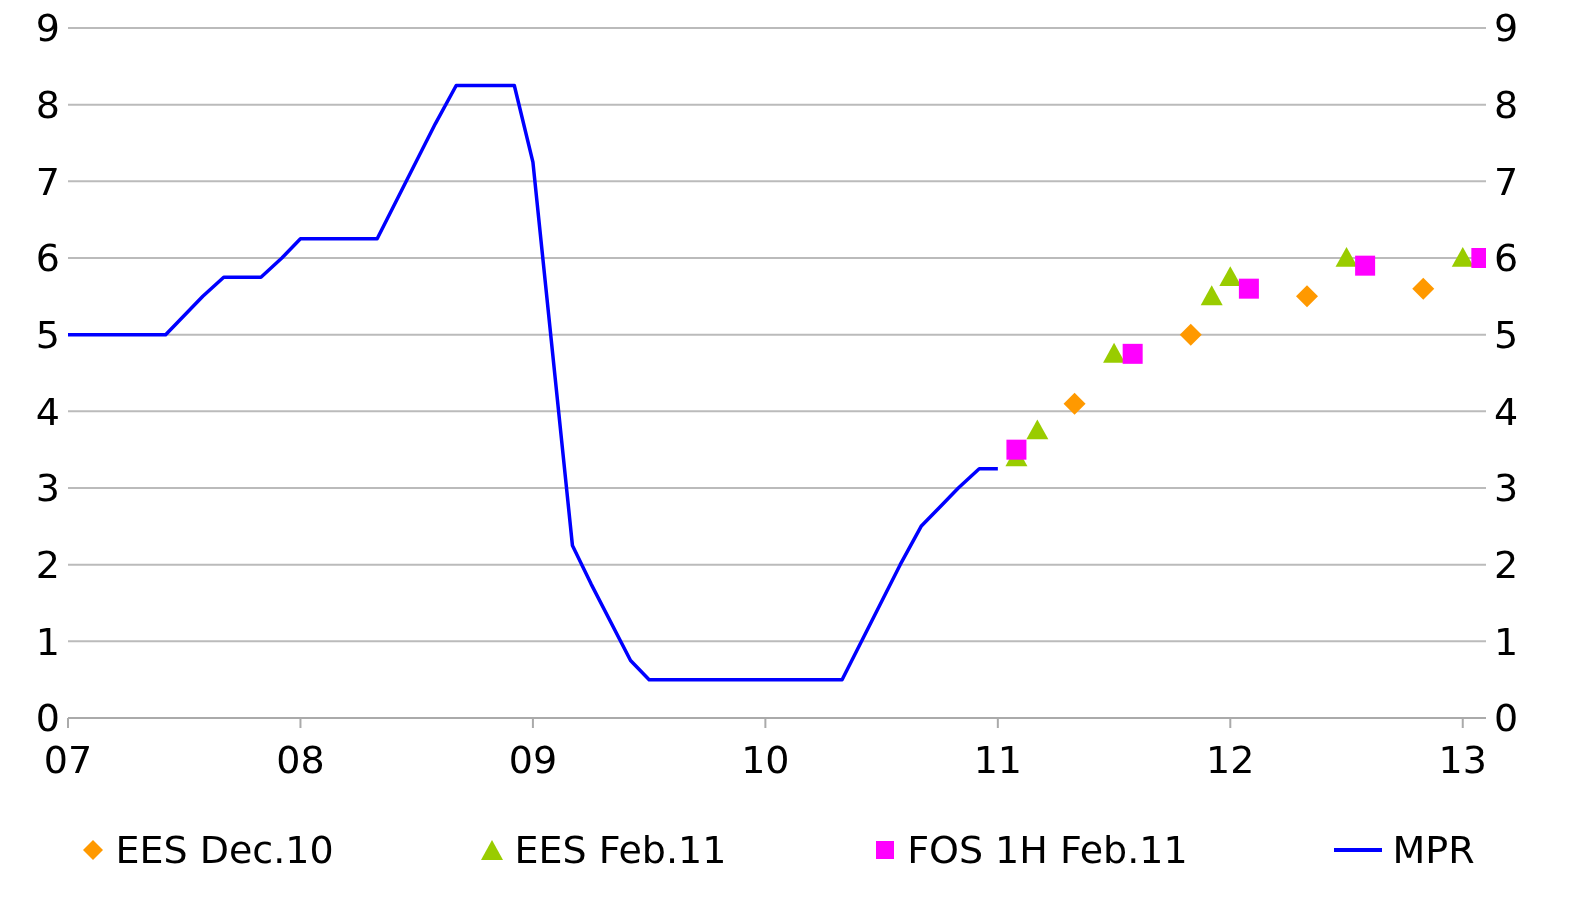 Image resolution: width=1574 pixels, height=919 pixels. Describe the element at coordinates (1506, 641) in the screenshot. I see `y2-tick-label: 1` at that location.